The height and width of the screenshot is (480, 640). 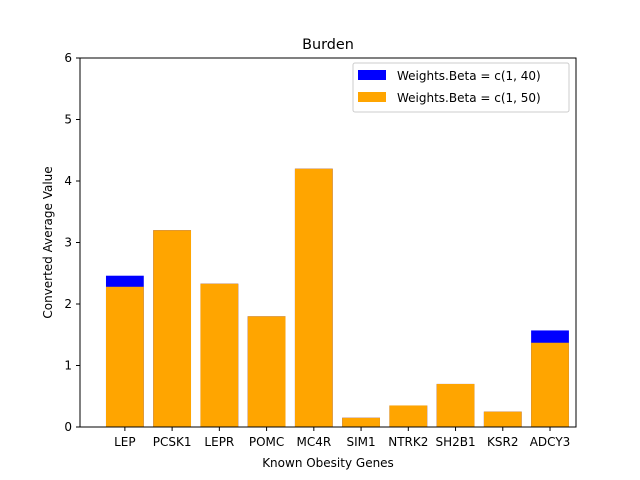 What do you see at coordinates (313, 442) in the screenshot?
I see `x-tick-label: MC4R` at bounding box center [313, 442].